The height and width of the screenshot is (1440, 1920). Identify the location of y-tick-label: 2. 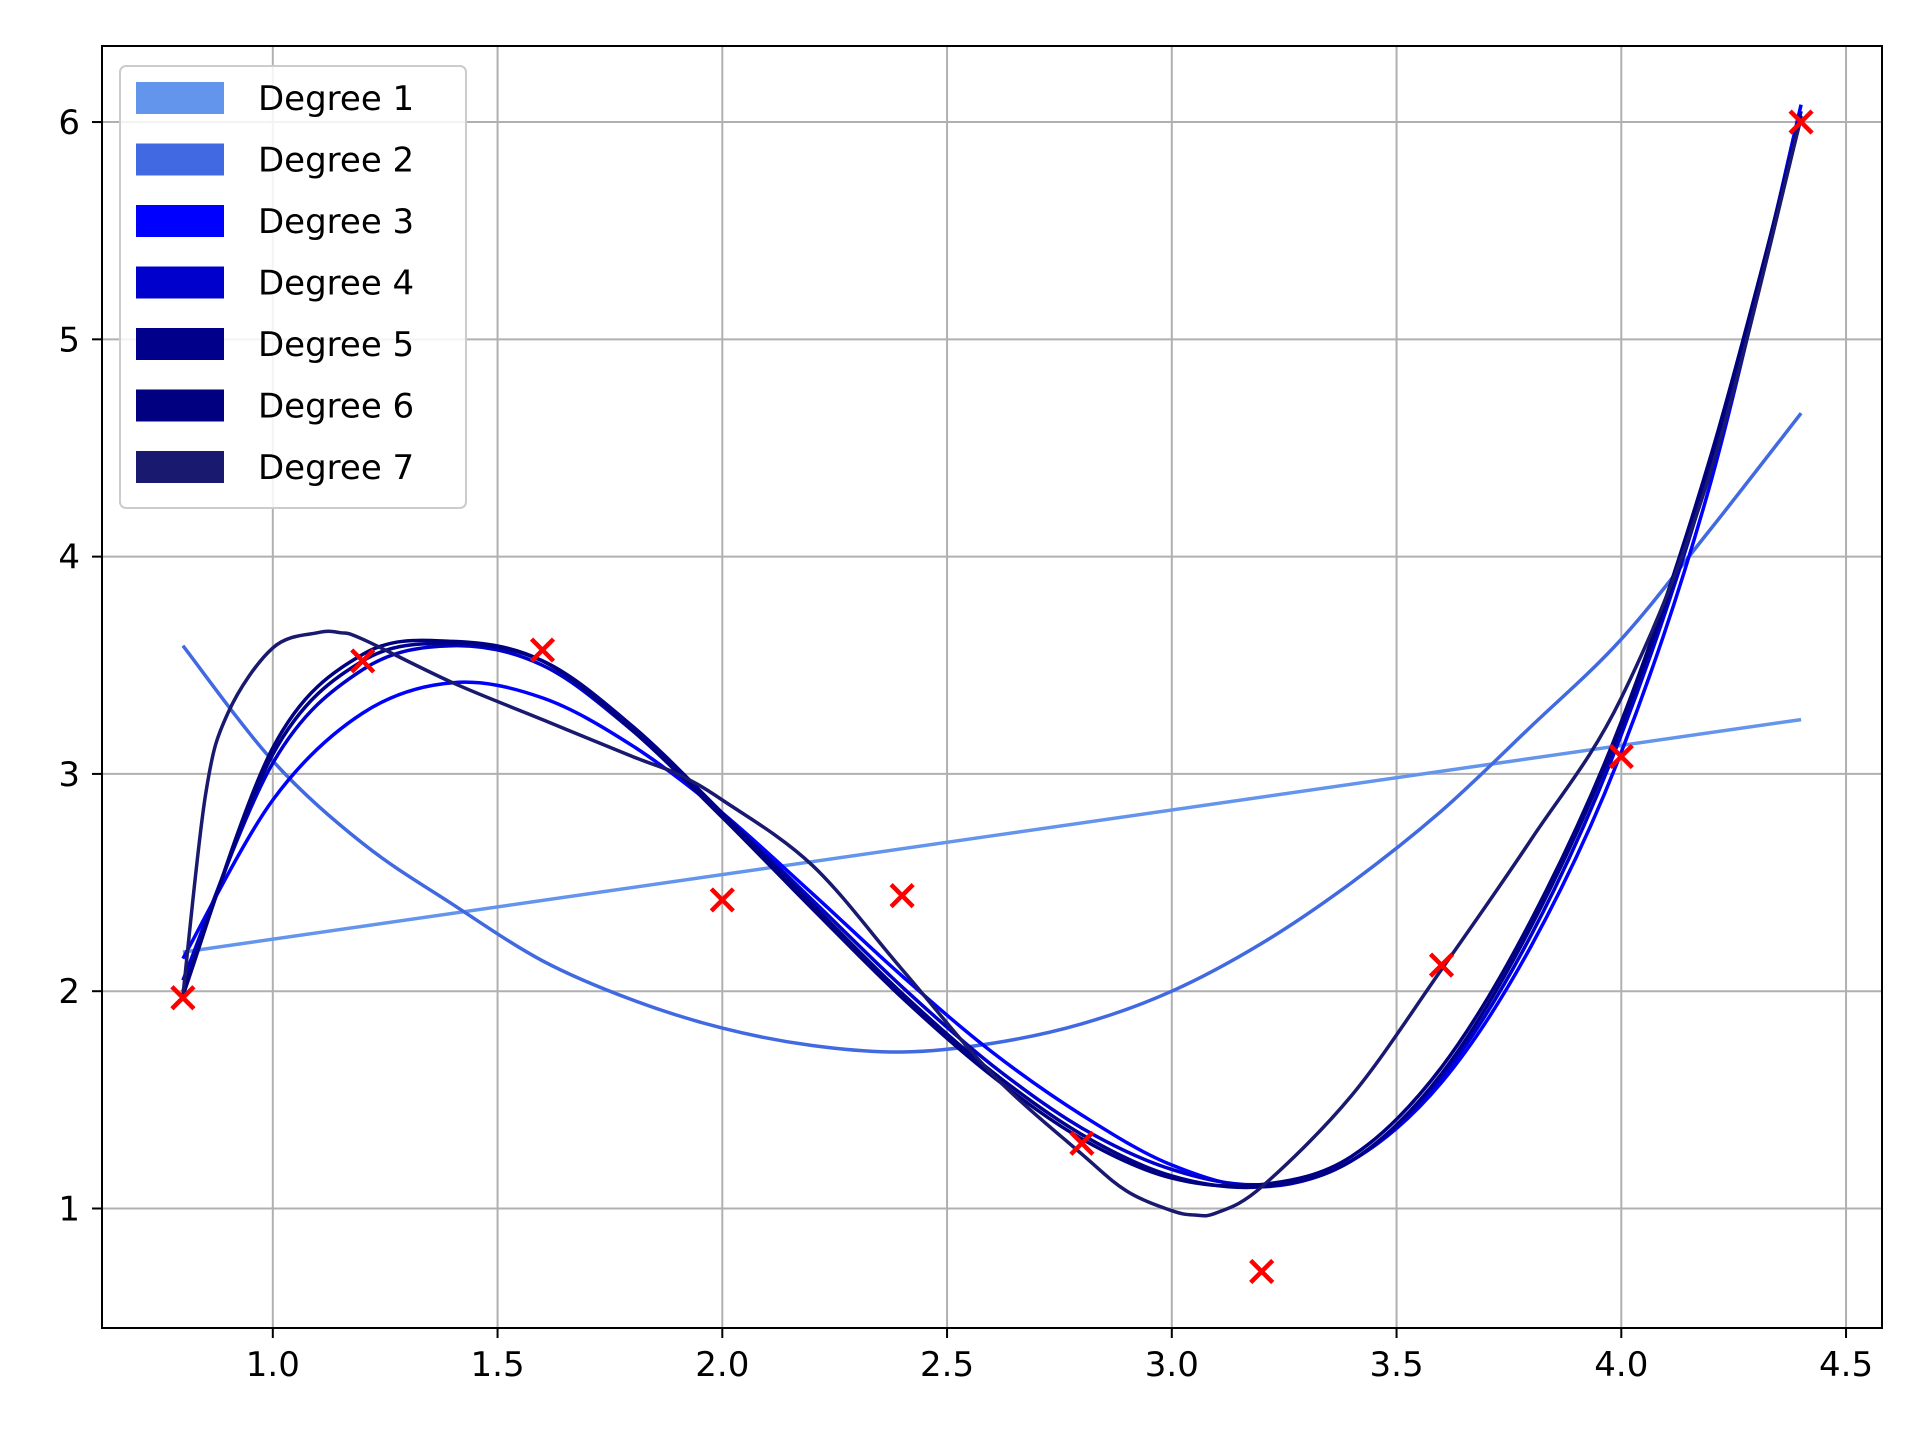
(69, 992).